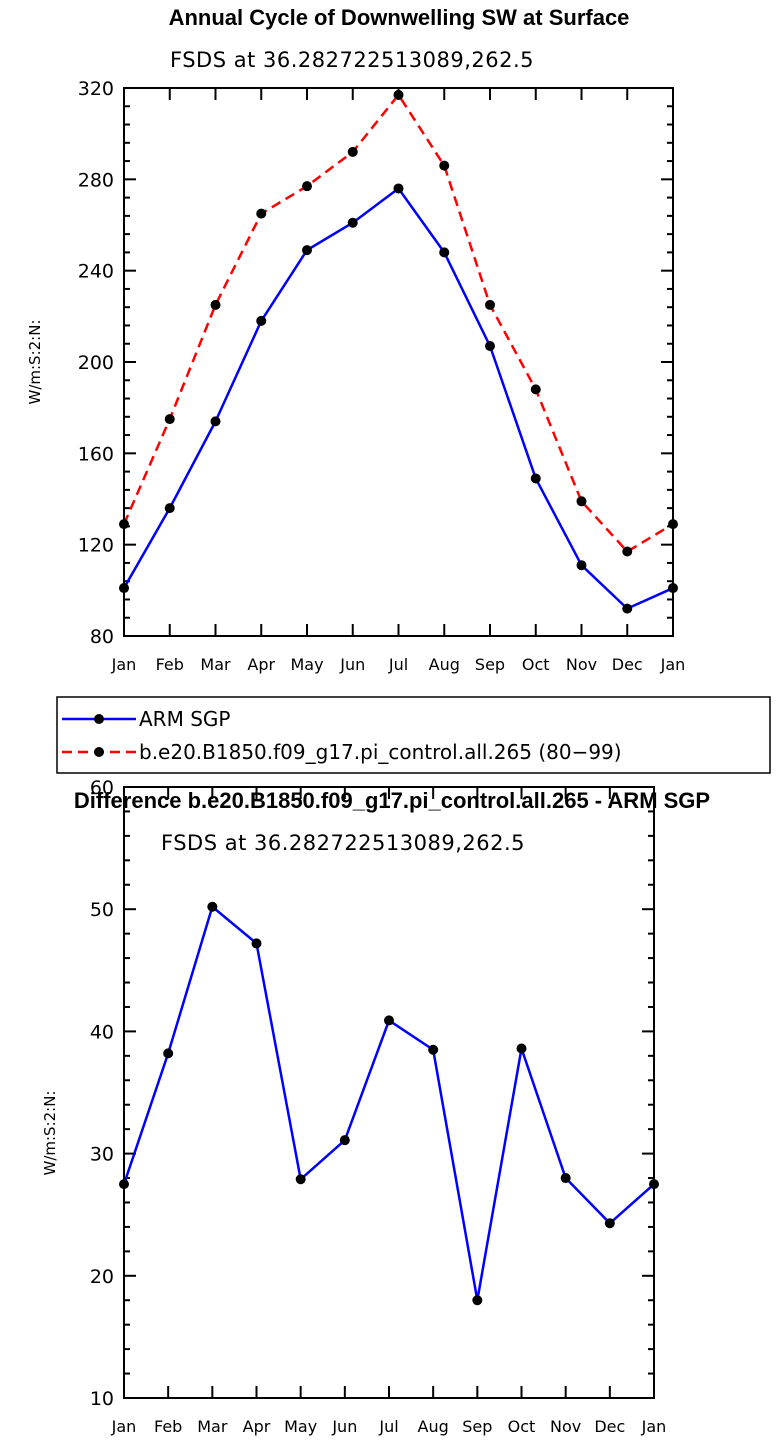 The width and height of the screenshot is (778, 1449). What do you see at coordinates (627, 664) in the screenshot?
I see `chart1-xtick-label: Dec` at bounding box center [627, 664].